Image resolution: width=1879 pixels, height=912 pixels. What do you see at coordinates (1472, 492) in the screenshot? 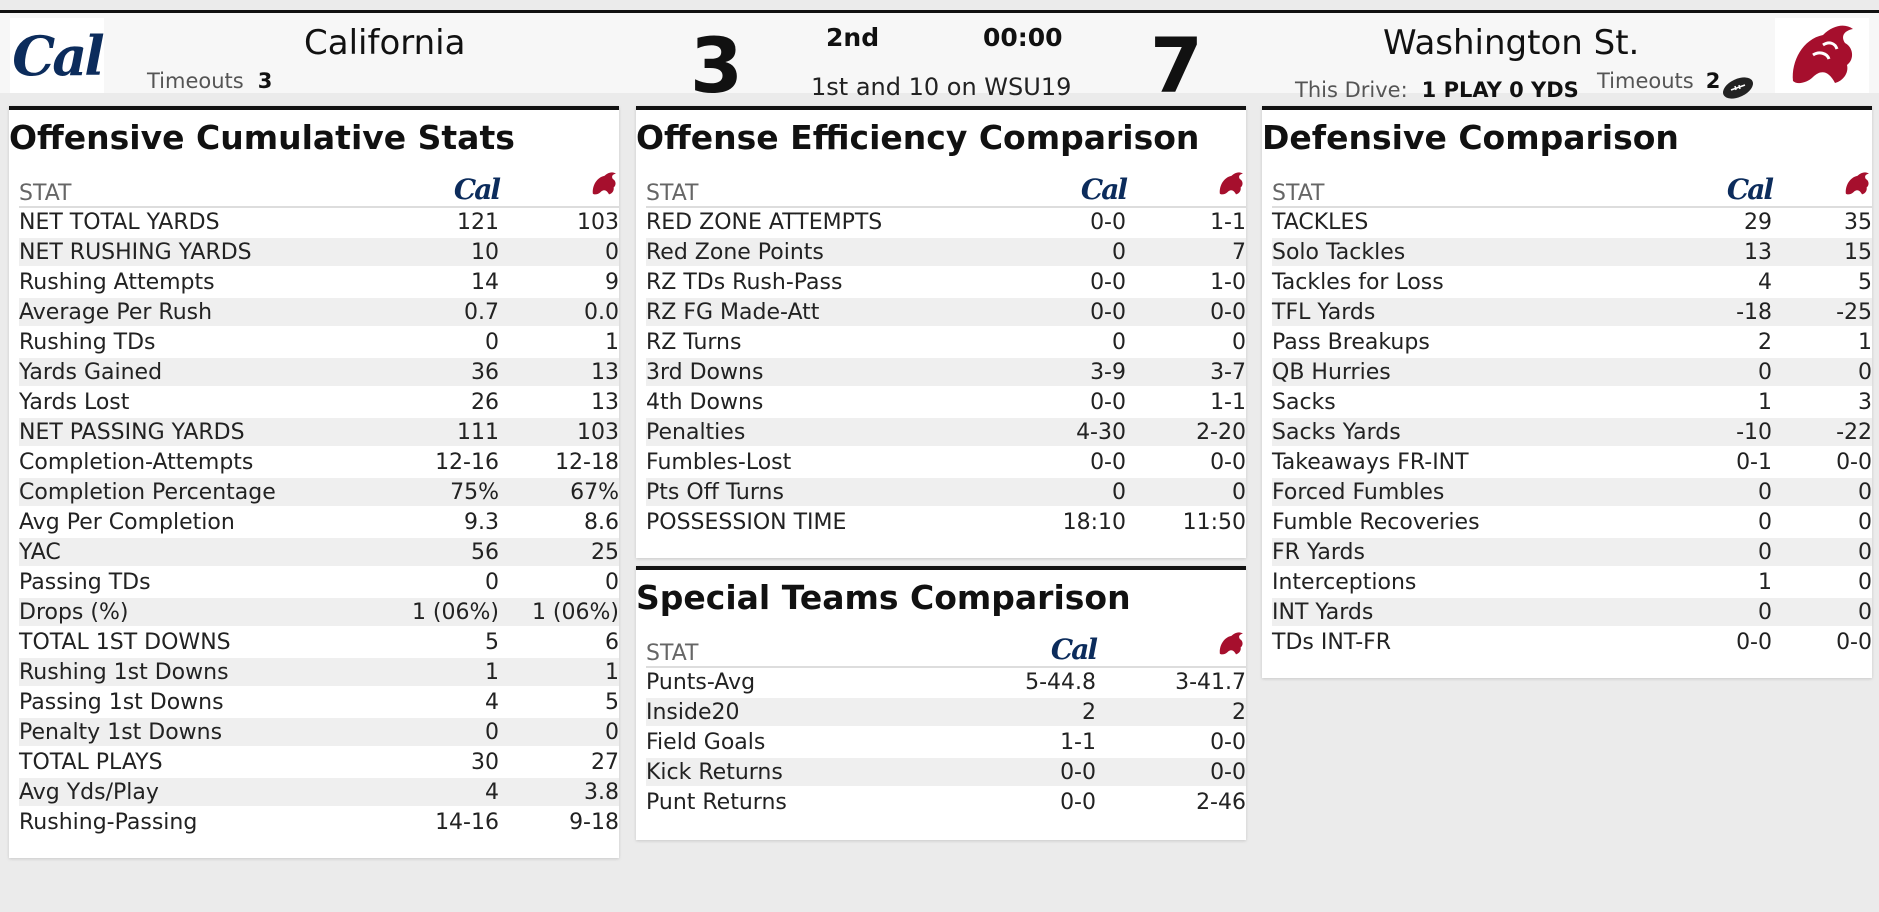
I see `stat-name-cell: Forced Fumbles` at bounding box center [1472, 492].